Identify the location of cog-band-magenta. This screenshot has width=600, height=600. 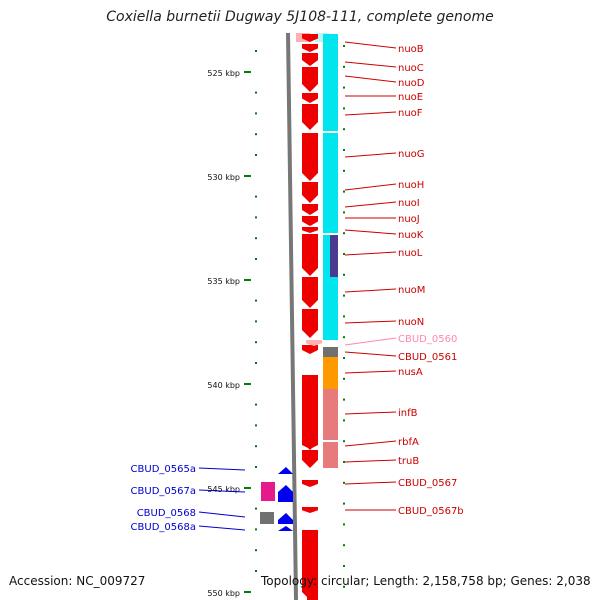
(268, 491).